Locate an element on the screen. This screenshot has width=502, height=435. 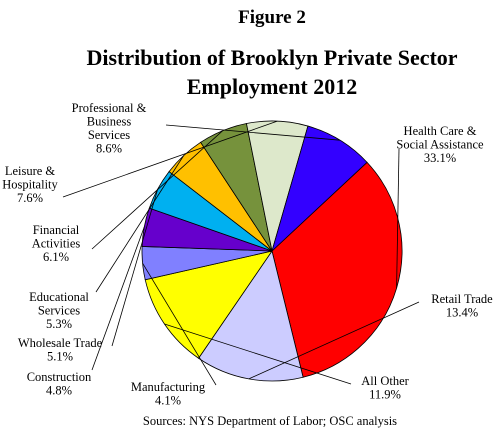
slice-value-label-7: 6.1% is located at coordinates (56, 257).